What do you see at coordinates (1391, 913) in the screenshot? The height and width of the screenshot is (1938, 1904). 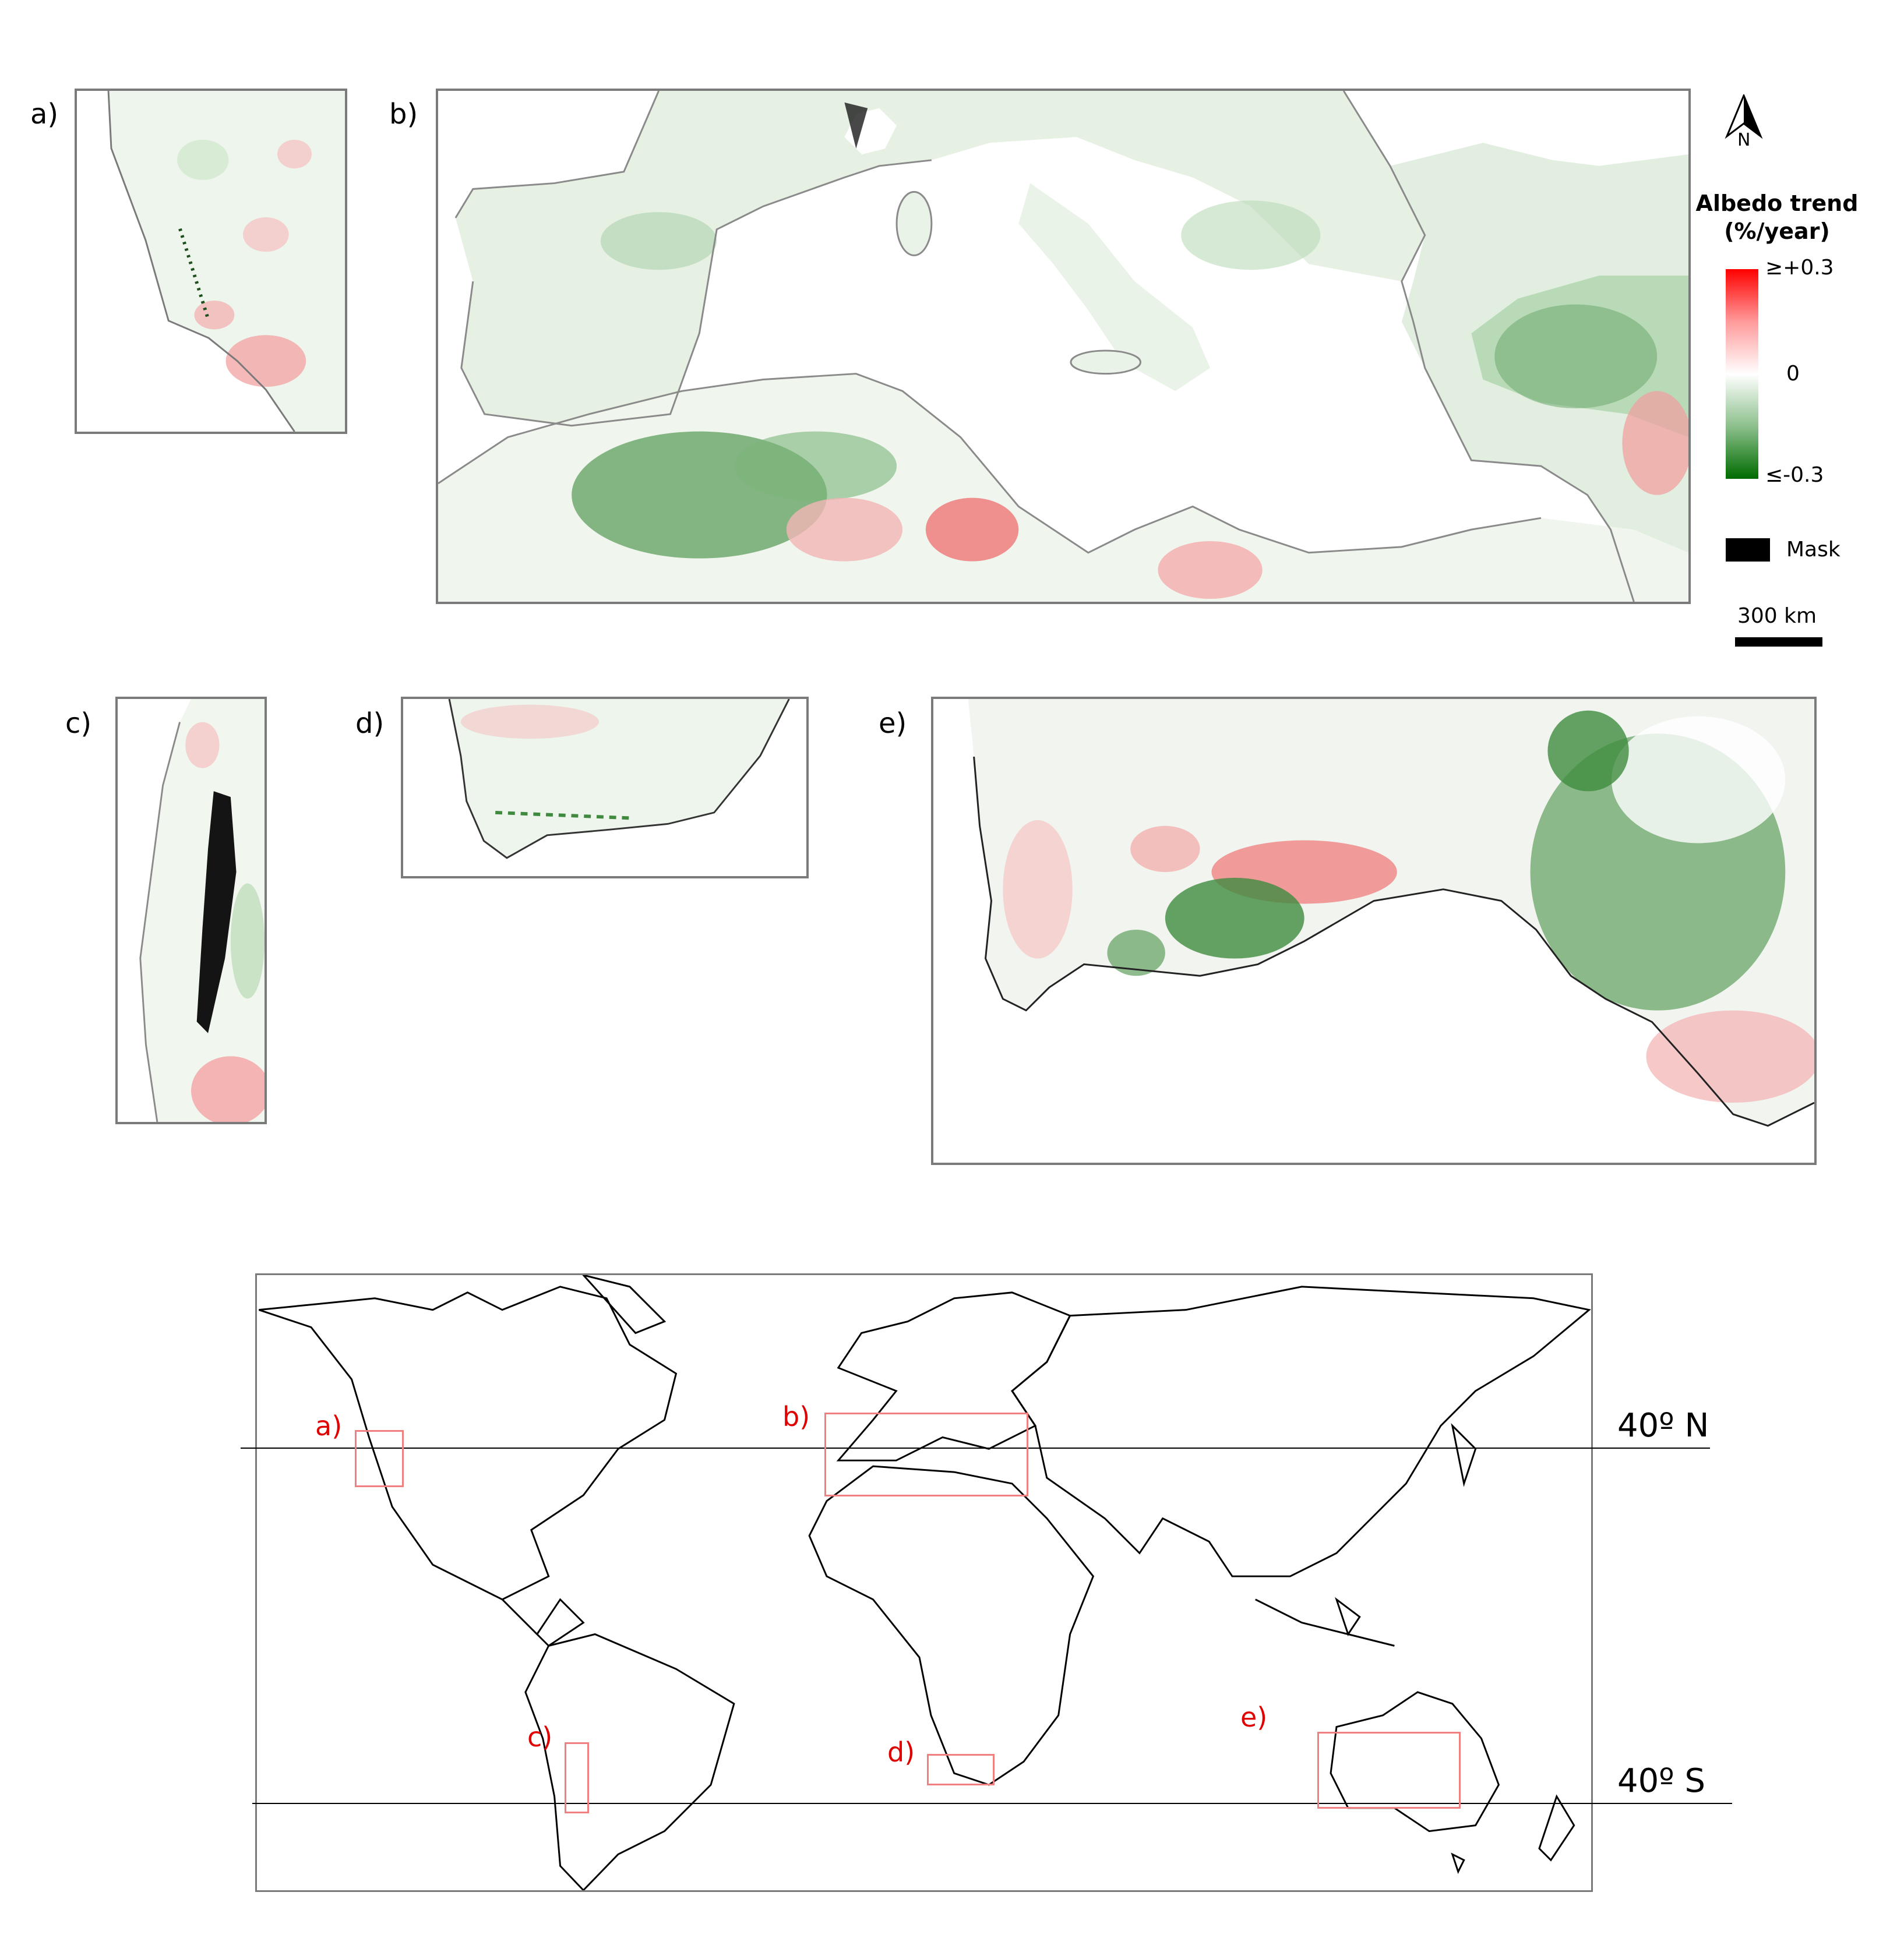 I see `panel-e-raster` at bounding box center [1391, 913].